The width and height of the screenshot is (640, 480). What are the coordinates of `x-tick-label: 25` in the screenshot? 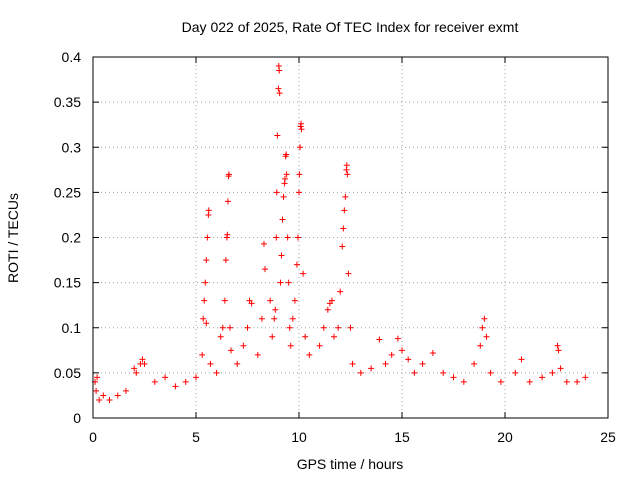 It's located at (608, 437).